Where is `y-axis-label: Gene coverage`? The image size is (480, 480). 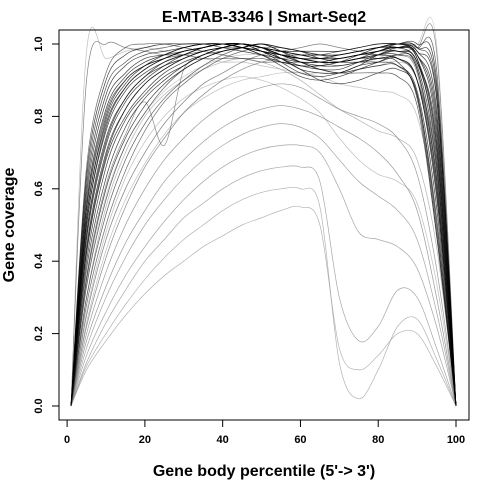 y-axis-label: Gene coverage is located at coordinates (9, 225).